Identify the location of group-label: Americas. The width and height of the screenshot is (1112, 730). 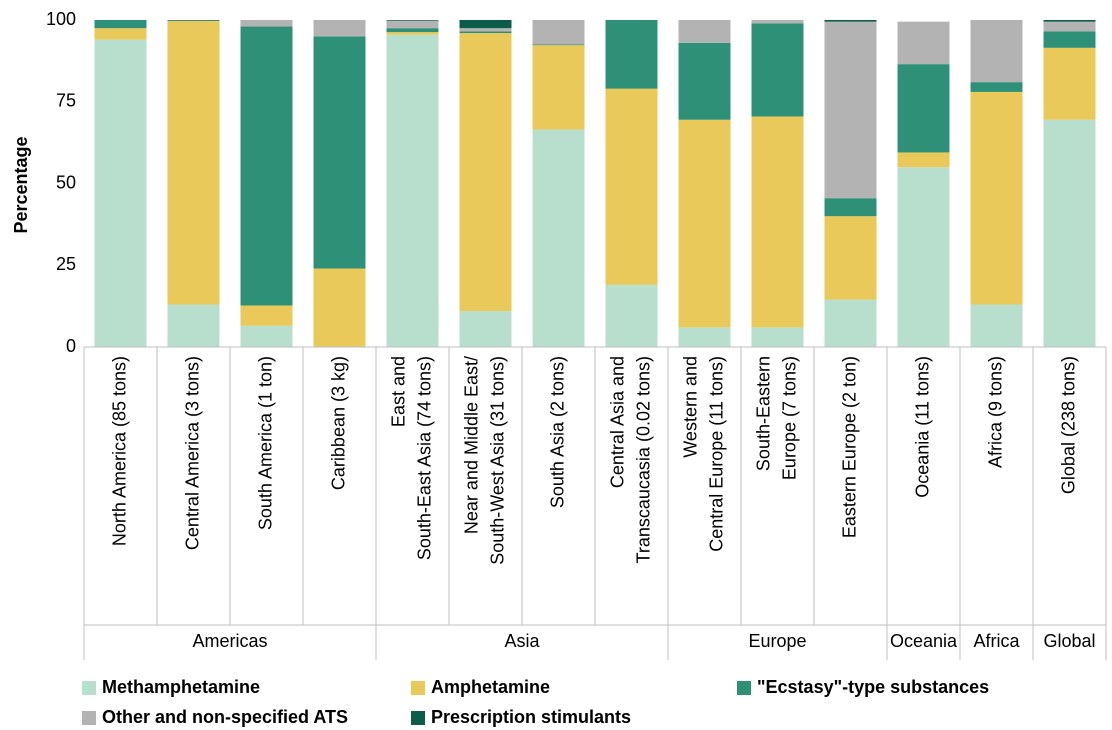
(229, 641).